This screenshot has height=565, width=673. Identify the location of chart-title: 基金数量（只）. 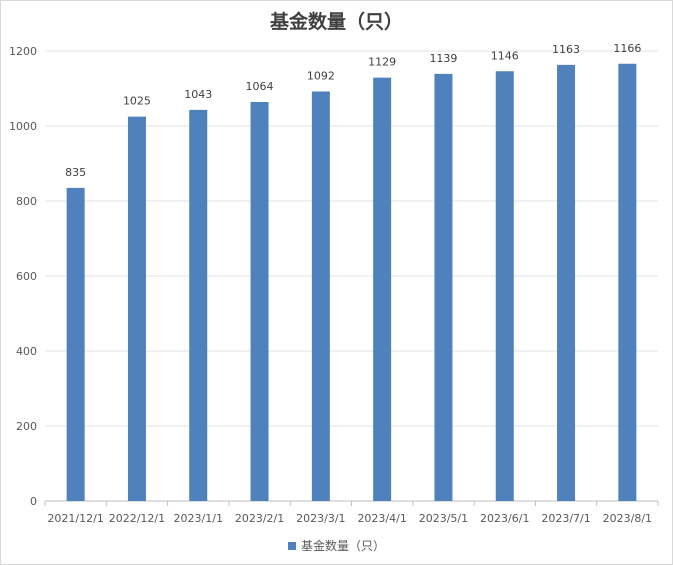
(336, 22).